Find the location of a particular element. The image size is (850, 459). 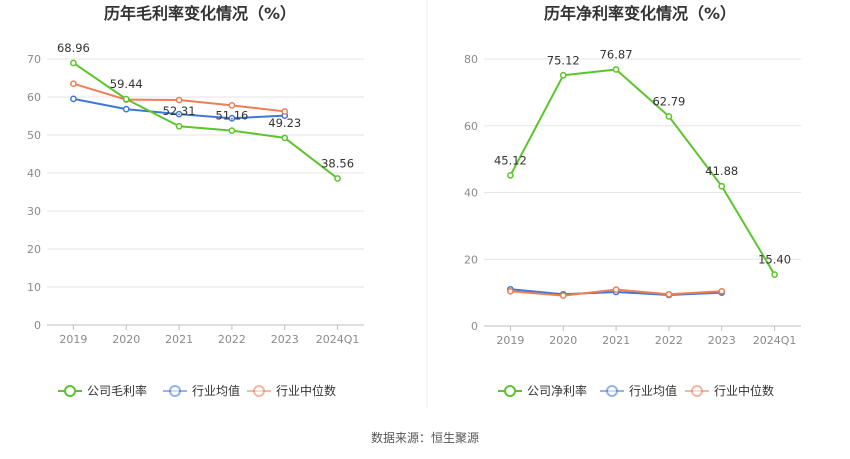

data-label: 75.12 is located at coordinates (563, 60).